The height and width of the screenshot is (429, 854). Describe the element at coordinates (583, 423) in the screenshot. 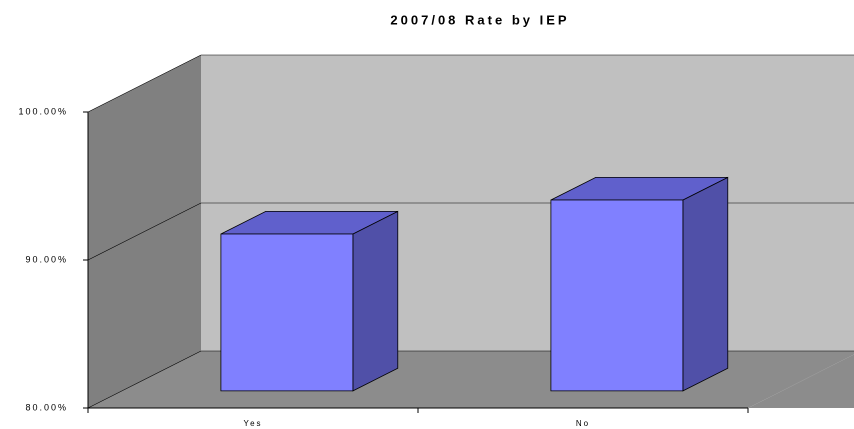

I see `x-tick-label: No` at that location.